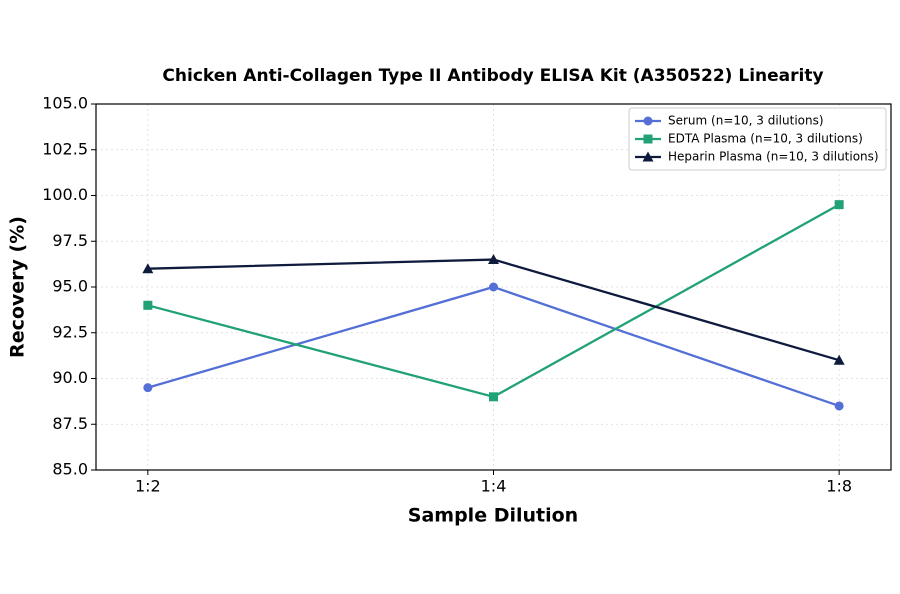  What do you see at coordinates (773, 157) in the screenshot?
I see `legend-label: Heparin Plasma (n=10, 3 dilutions)` at bounding box center [773, 157].